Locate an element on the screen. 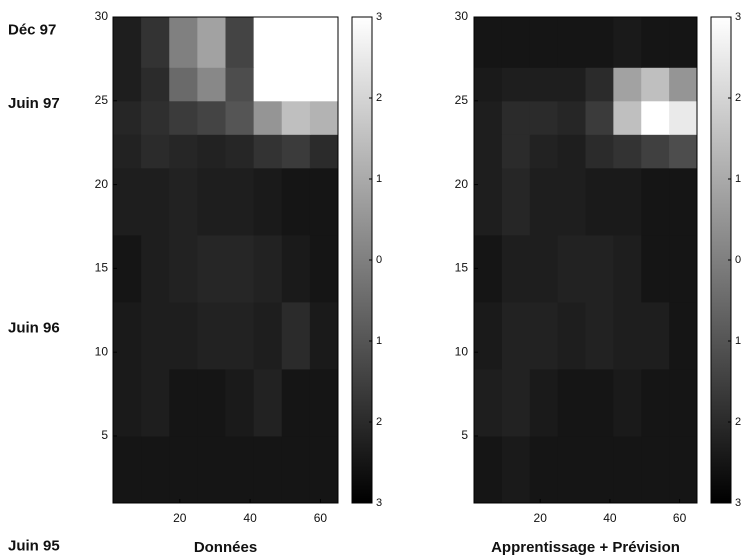  y-tick-label: 30 is located at coordinates (102, 16).